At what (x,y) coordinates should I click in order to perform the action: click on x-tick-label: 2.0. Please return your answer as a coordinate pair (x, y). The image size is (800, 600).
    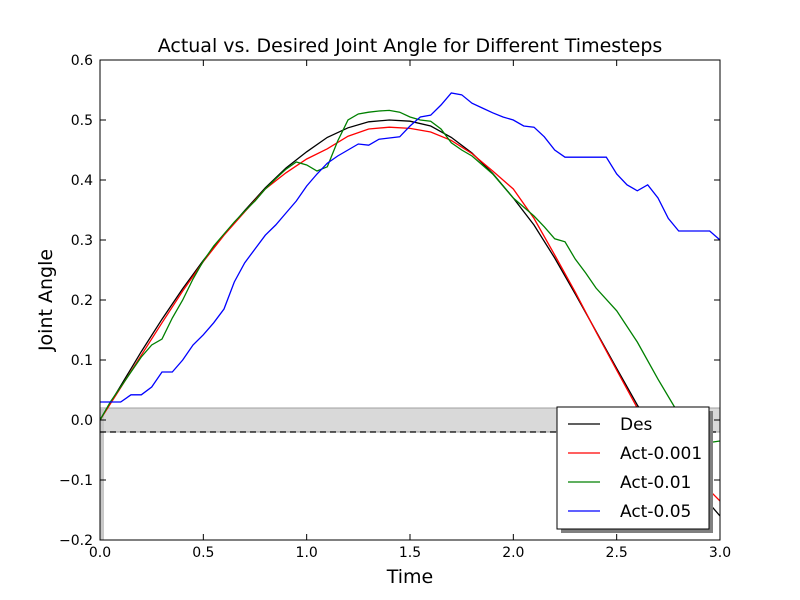
    Looking at the image, I should click on (513, 553).